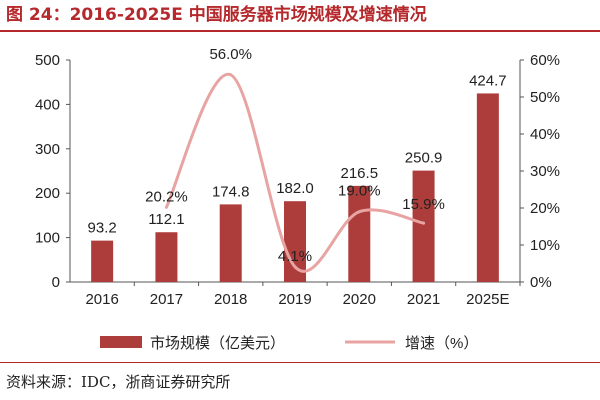 The width and height of the screenshot is (600, 400). What do you see at coordinates (300, 31) in the screenshot?
I see `title-rule` at bounding box center [300, 31].